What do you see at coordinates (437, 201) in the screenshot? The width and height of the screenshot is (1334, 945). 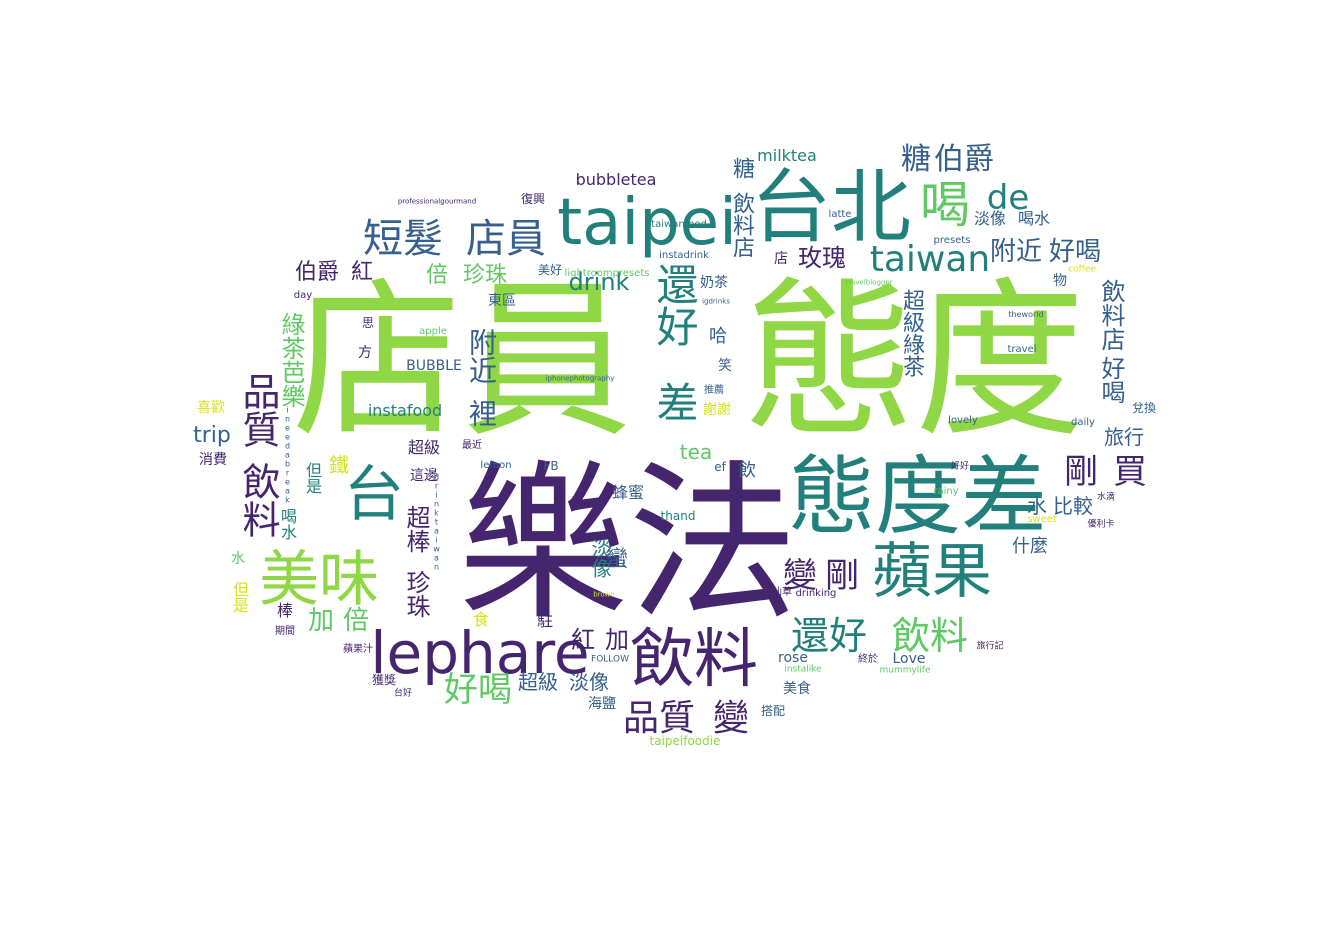 I see `word-professionalgourmand: professionalgourmand` at bounding box center [437, 201].